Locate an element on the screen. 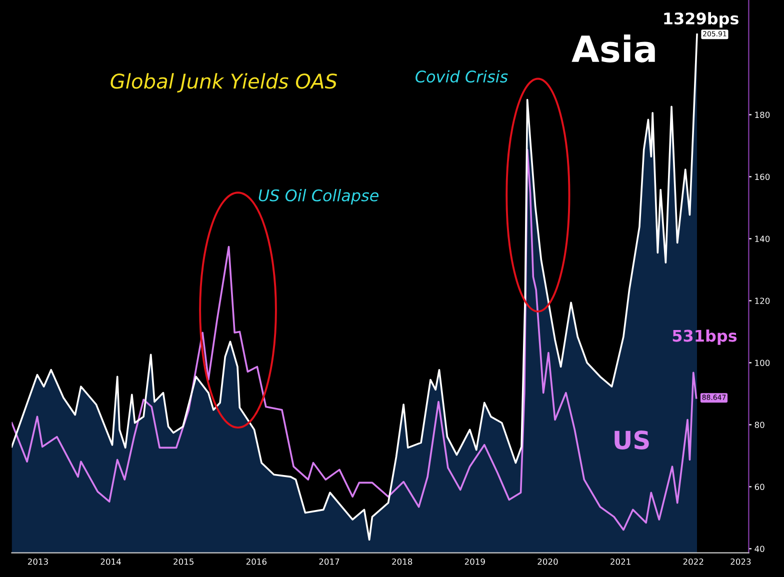 This screenshot has height=577, width=784. text: Global Junk Yields OAS is located at coordinates (223, 83).